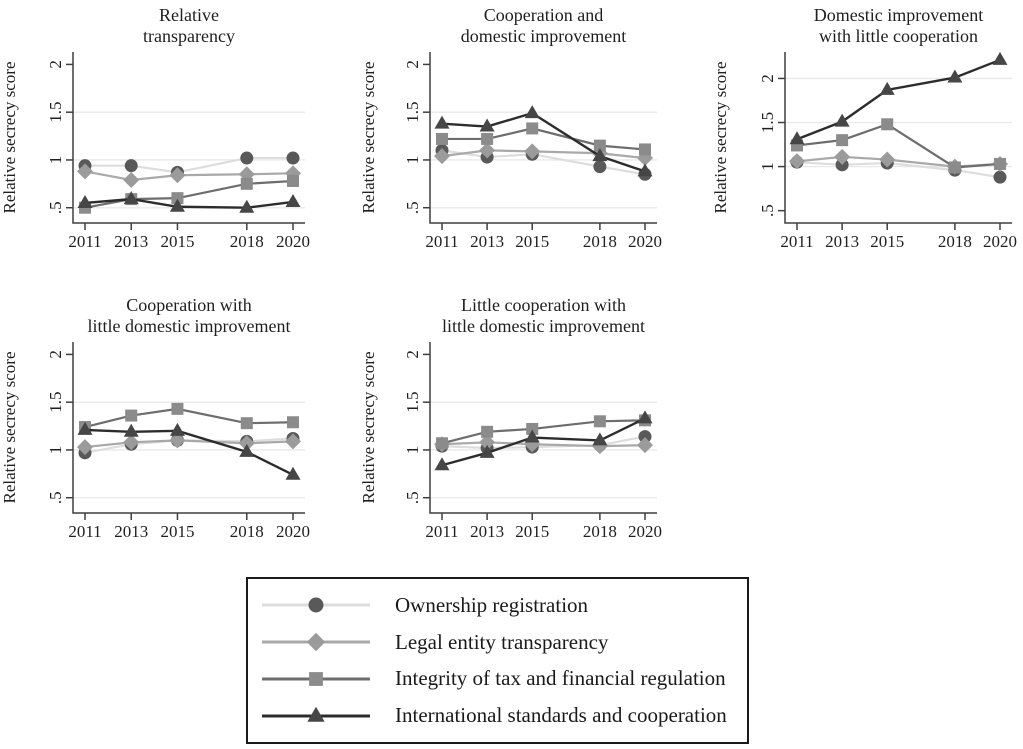 This screenshot has width=1023, height=749. I want to click on panel-title: Relative, so click(189, 15).